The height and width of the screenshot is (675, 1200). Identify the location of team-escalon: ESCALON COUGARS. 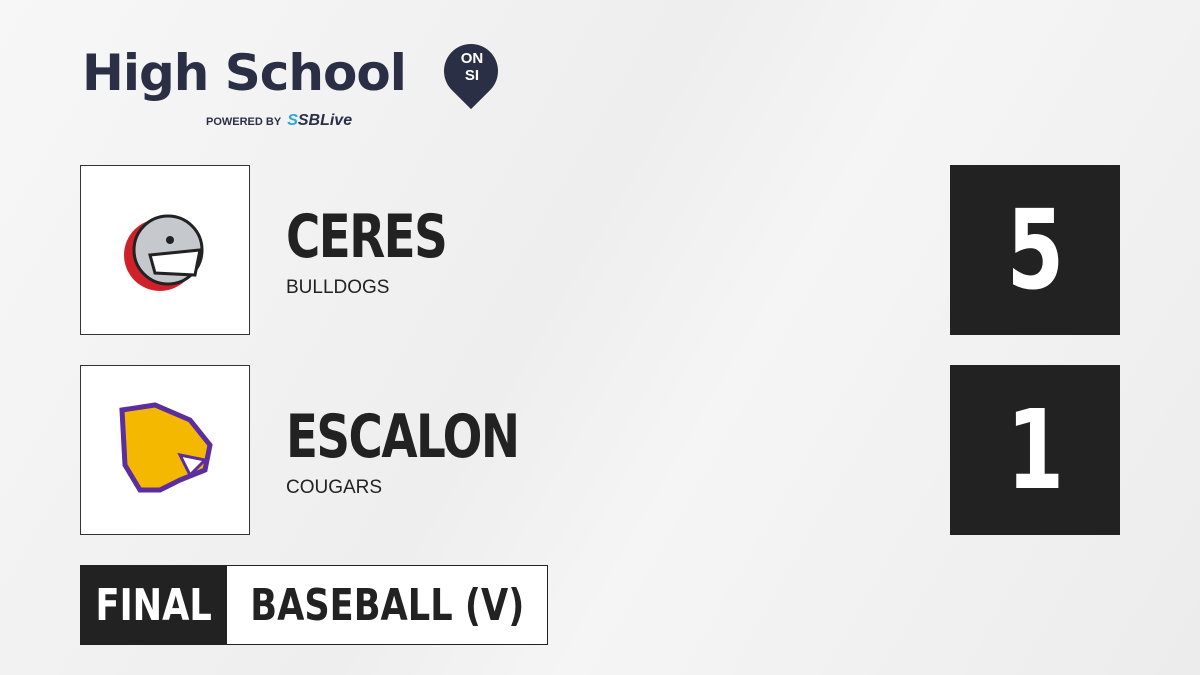
(435, 452).